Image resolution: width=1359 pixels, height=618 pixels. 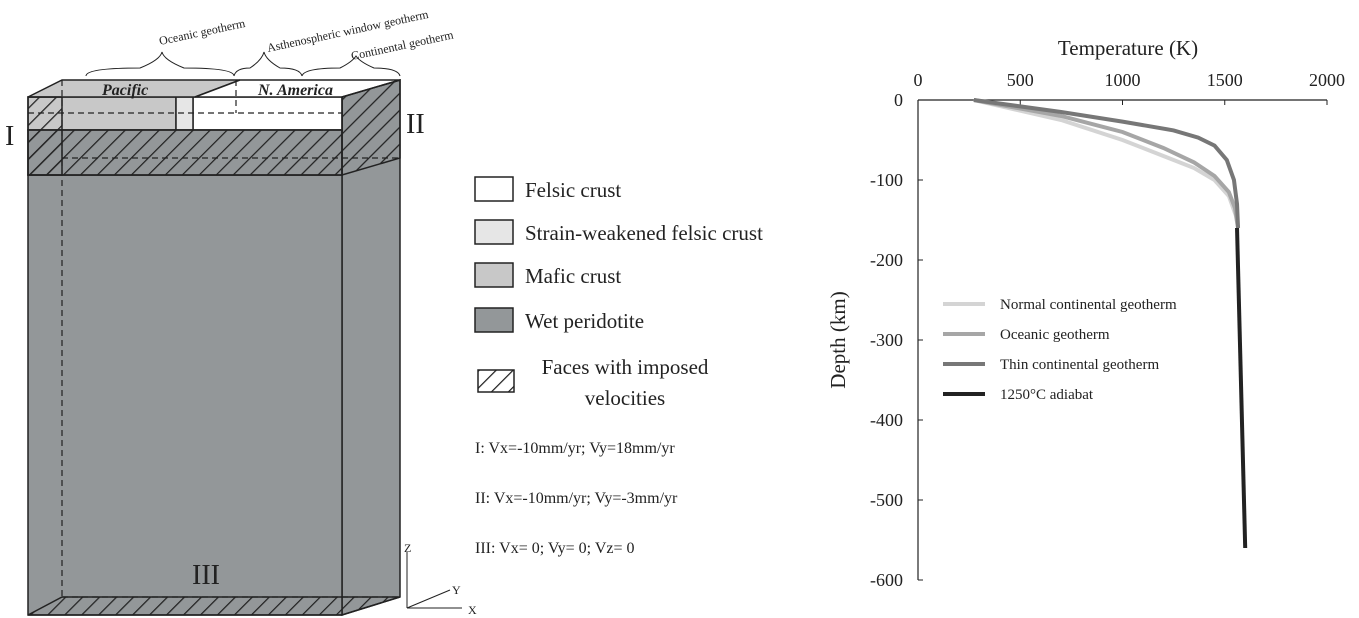 What do you see at coordinates (625, 398) in the screenshot?
I see `legend-label: velocities` at bounding box center [625, 398].